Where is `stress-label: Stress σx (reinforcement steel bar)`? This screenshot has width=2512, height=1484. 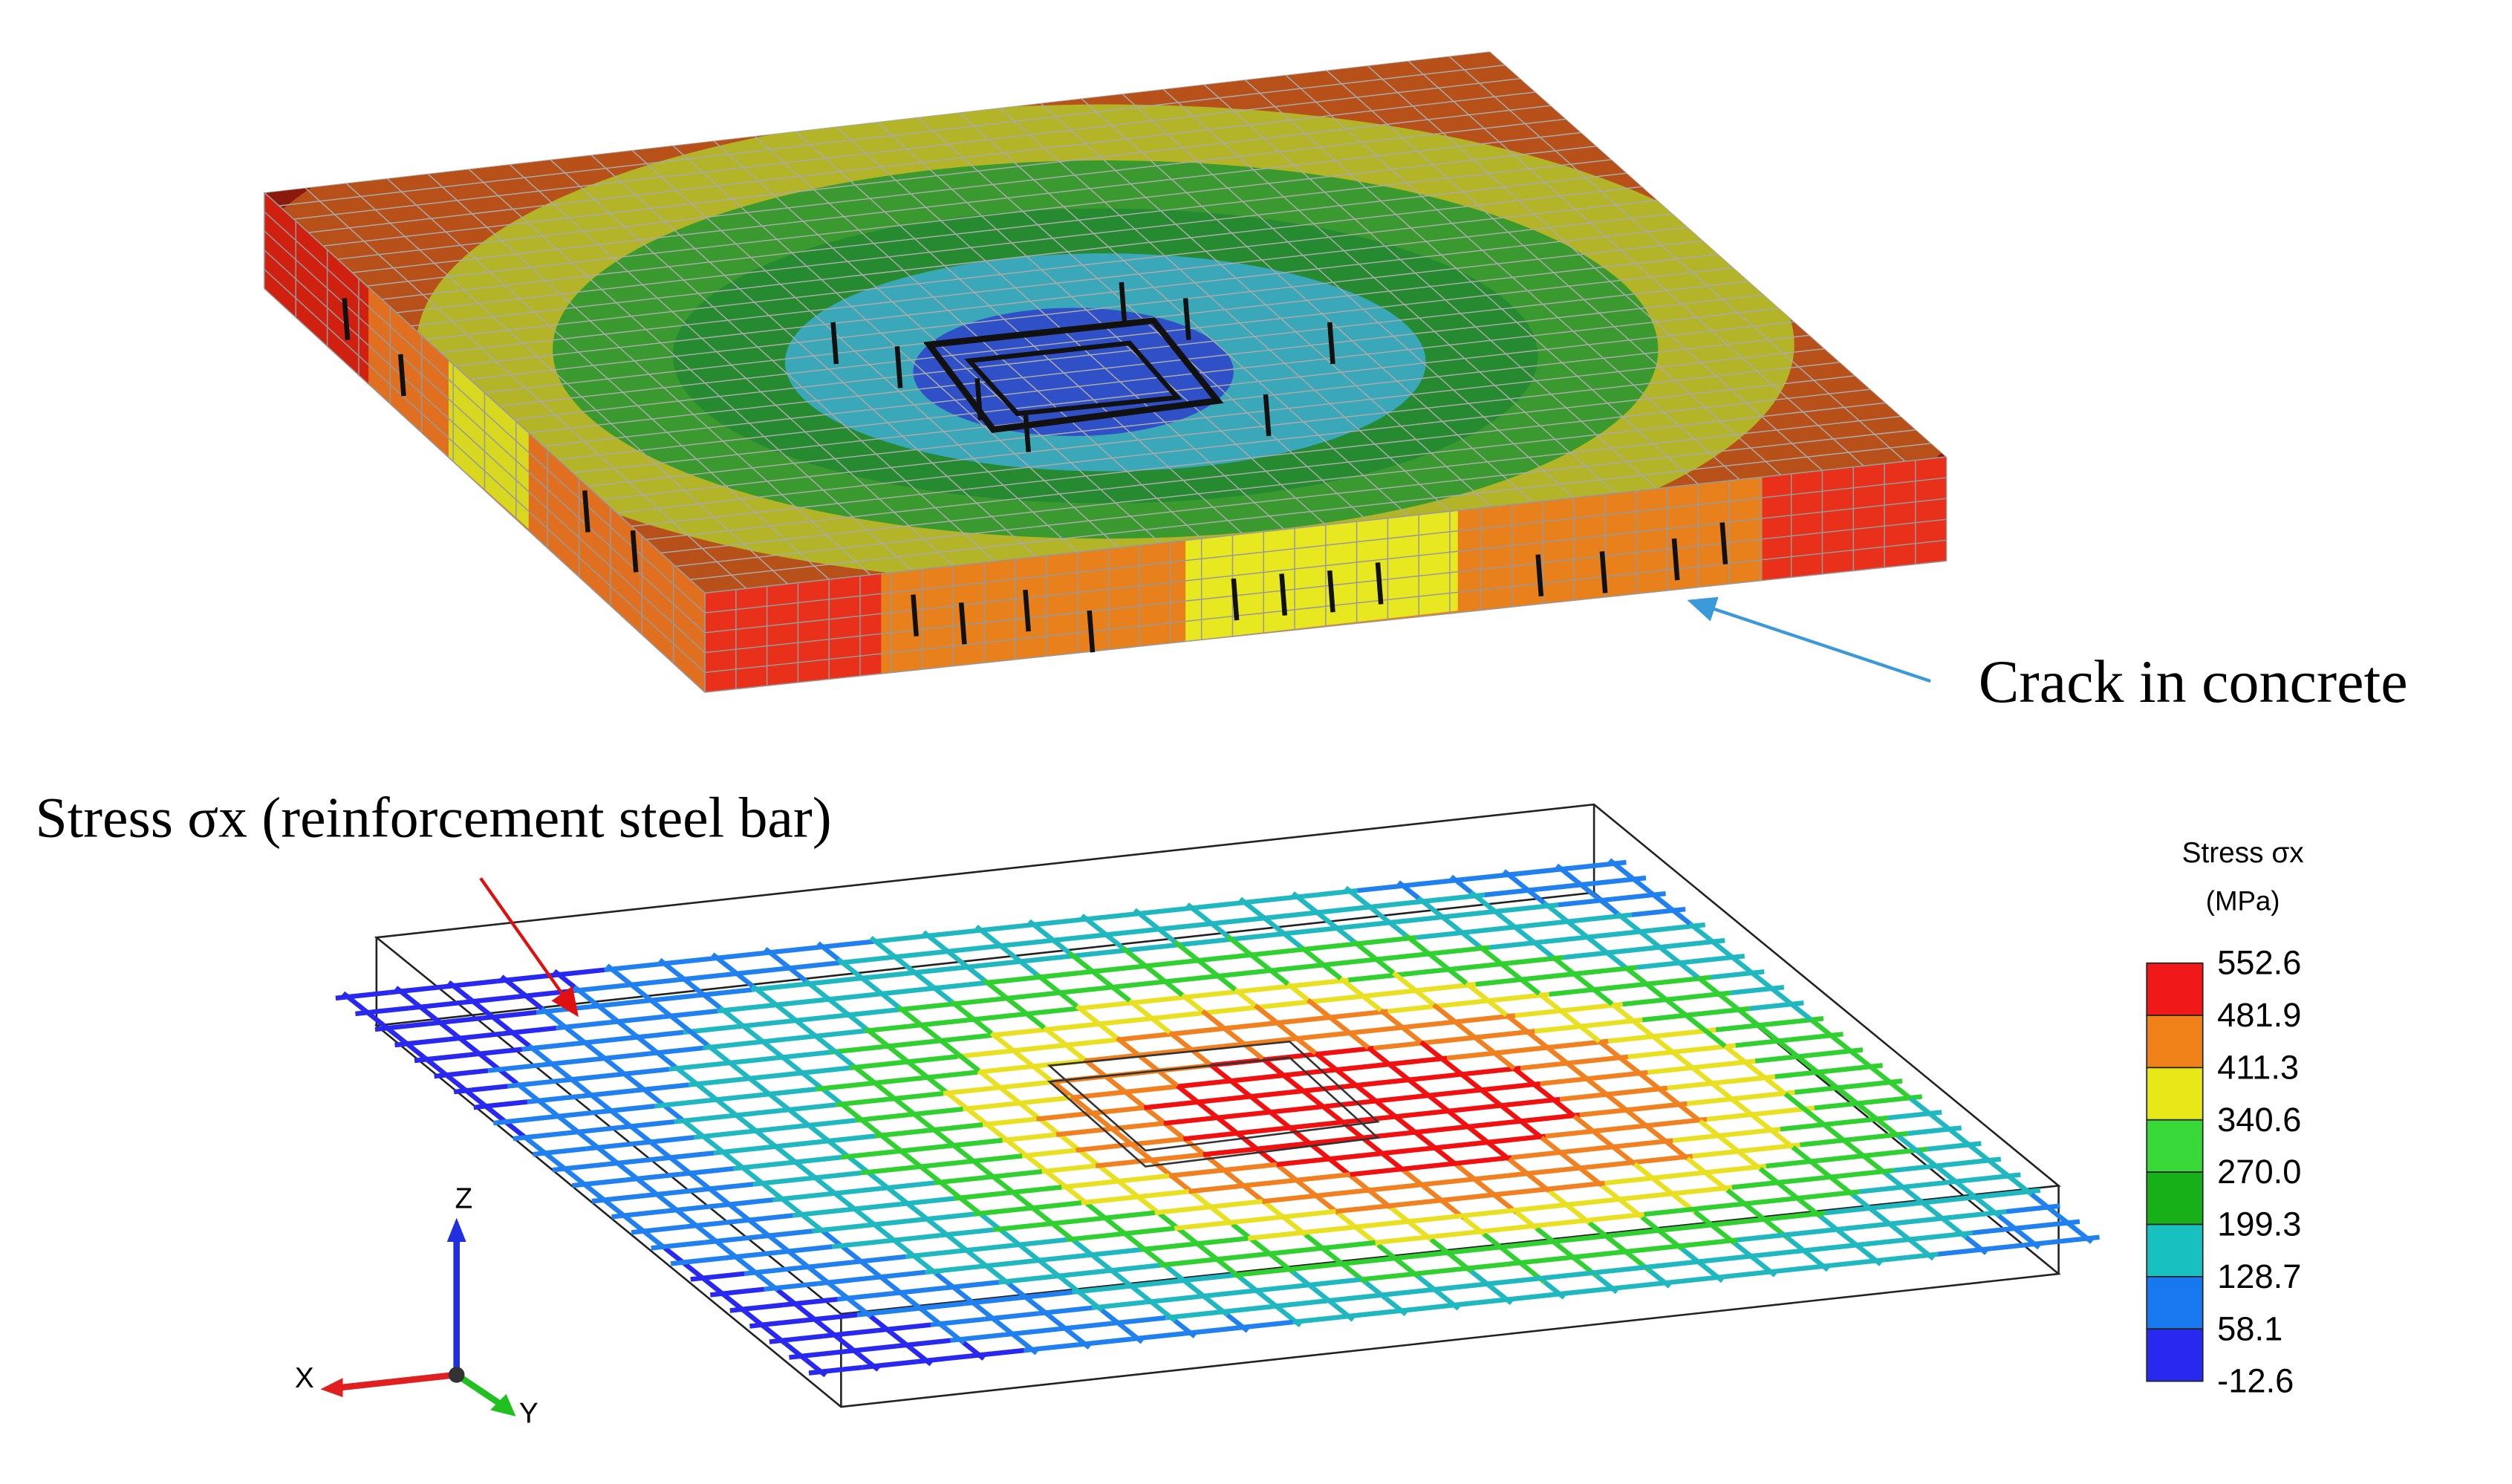 stress-label: Stress σx (reinforcement steel bar) is located at coordinates (433, 817).